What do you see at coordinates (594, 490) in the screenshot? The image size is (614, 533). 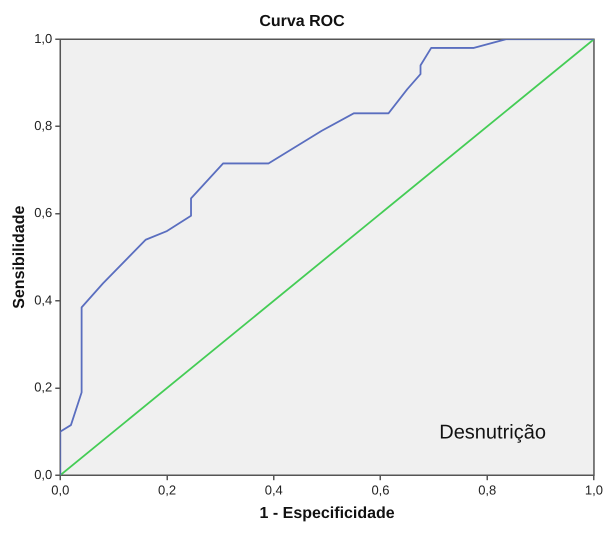 I see `x-tick-label: 1,0` at bounding box center [594, 490].